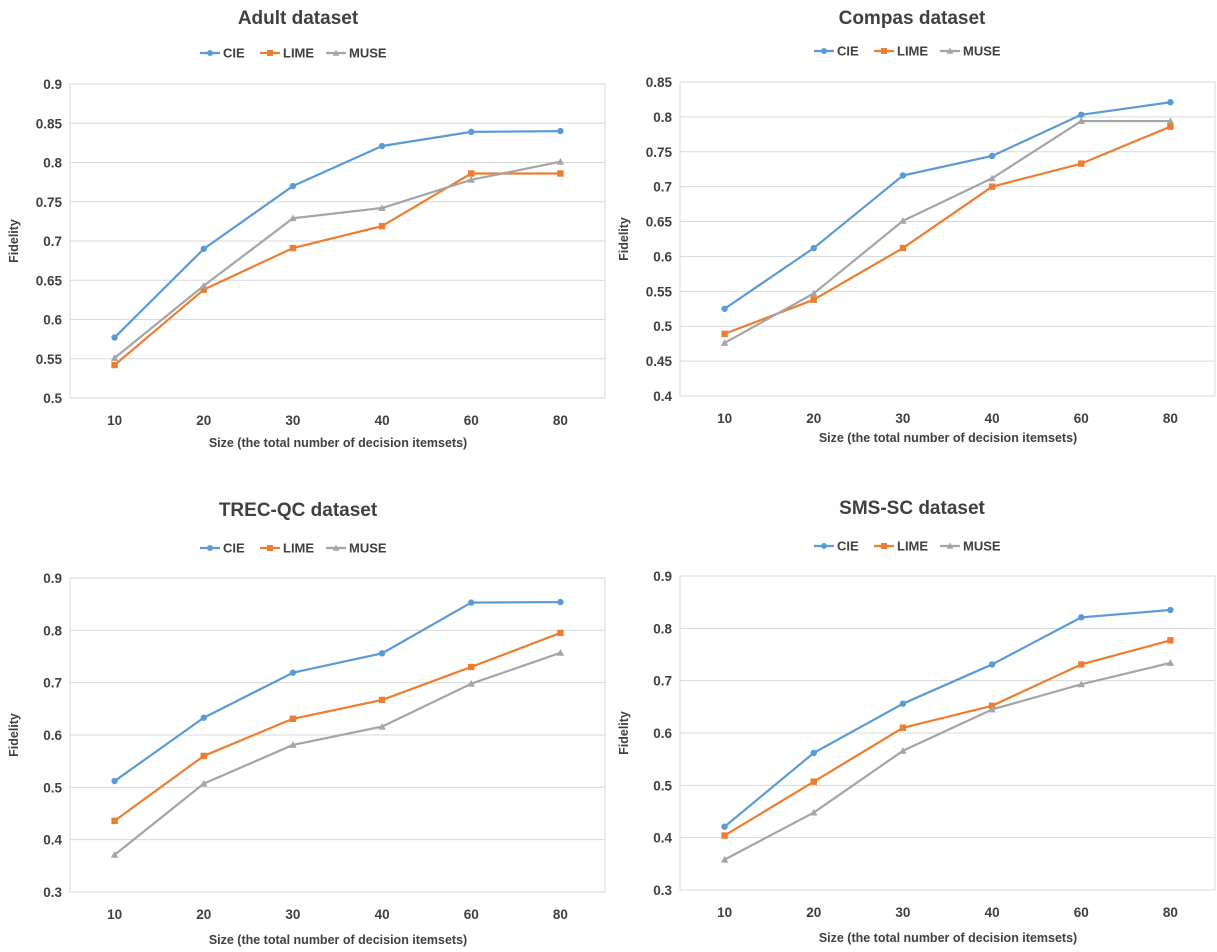 This screenshot has height=952, width=1217. What do you see at coordinates (659, 82) in the screenshot?
I see `y-tick-label: 0.85` at bounding box center [659, 82].